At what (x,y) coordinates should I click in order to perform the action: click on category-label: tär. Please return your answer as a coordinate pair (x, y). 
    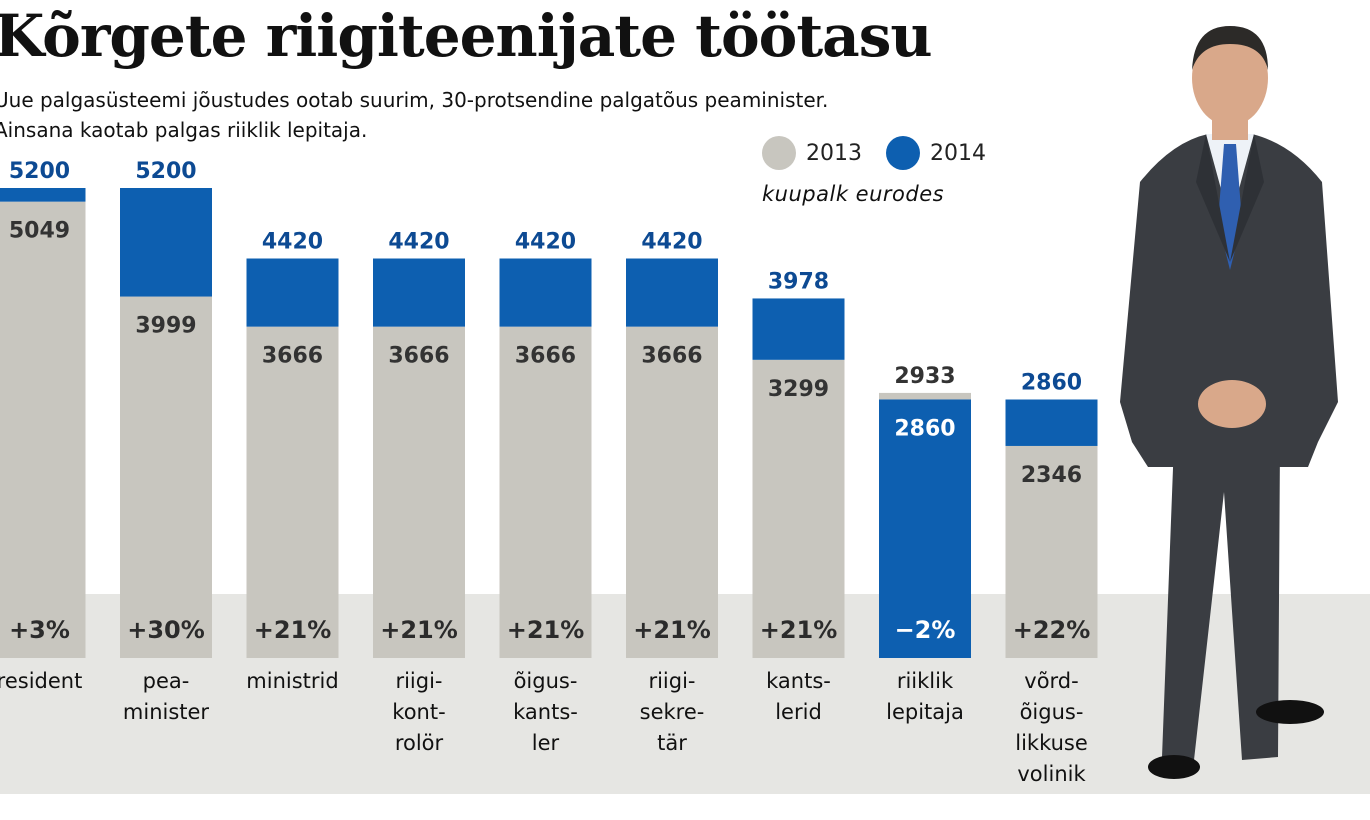
    Looking at the image, I should click on (672, 743).